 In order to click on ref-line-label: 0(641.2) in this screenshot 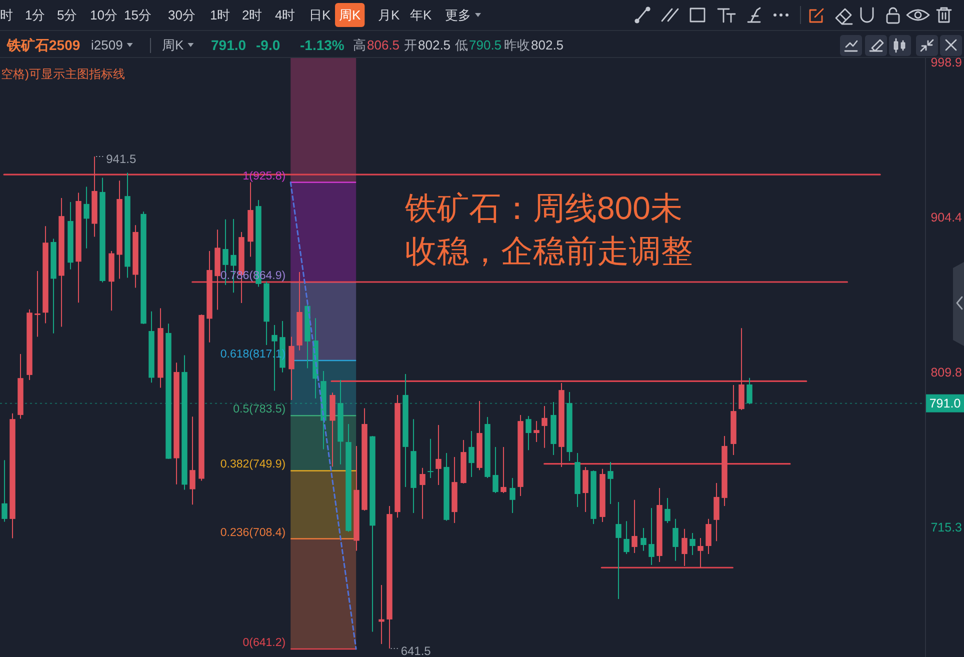, I will do `click(264, 642)`.